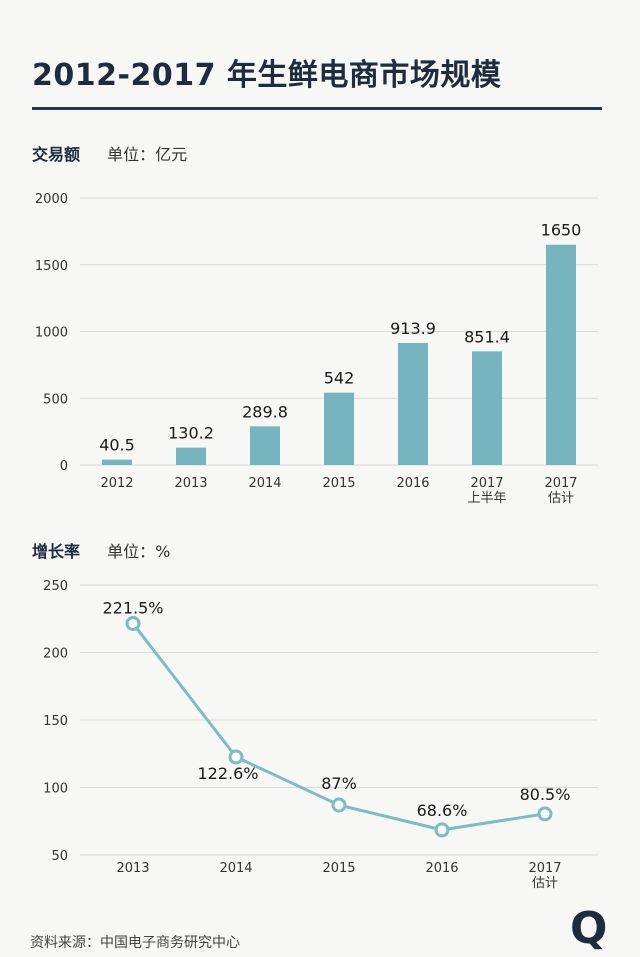 This screenshot has height=957, width=640. What do you see at coordinates (560, 491) in the screenshot?
I see `bar-x-tick-label: 2017 估计` at bounding box center [560, 491].